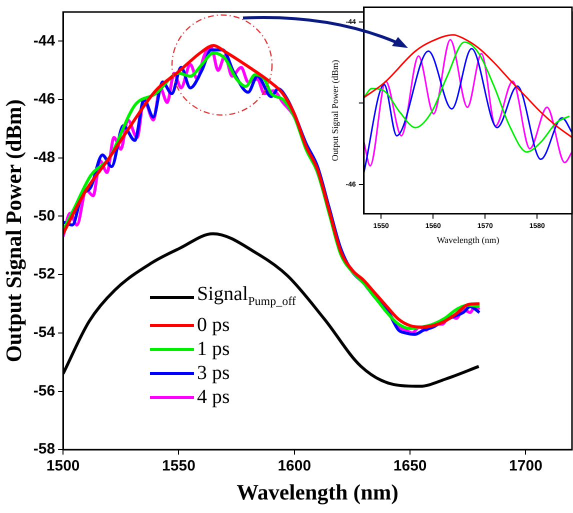  I want to click on x-tick-label: 1550, so click(179, 466).